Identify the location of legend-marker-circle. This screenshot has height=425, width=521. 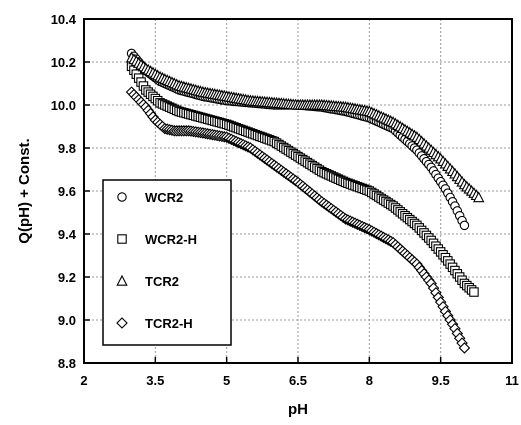
(122, 197).